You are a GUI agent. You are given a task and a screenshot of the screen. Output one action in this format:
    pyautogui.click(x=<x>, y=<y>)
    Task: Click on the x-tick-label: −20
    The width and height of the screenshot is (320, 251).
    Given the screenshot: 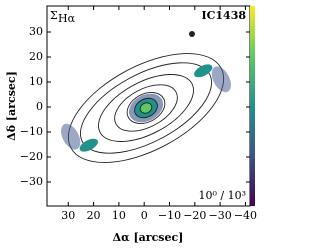 What is the action you would take?
    pyautogui.click(x=194, y=215)
    